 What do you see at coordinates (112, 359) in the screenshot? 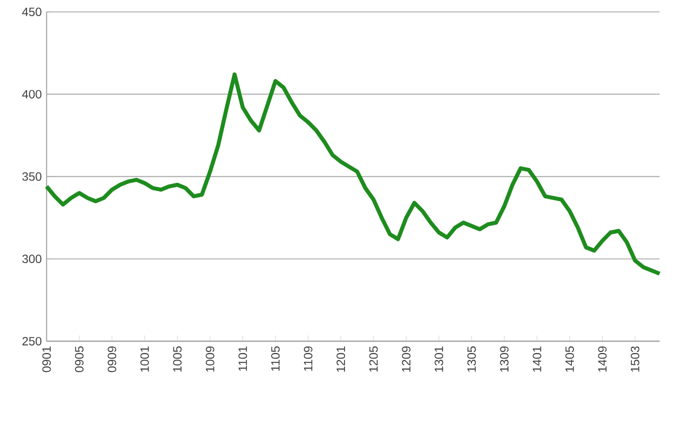
I see `x-tick-label: 0909` at bounding box center [112, 359].